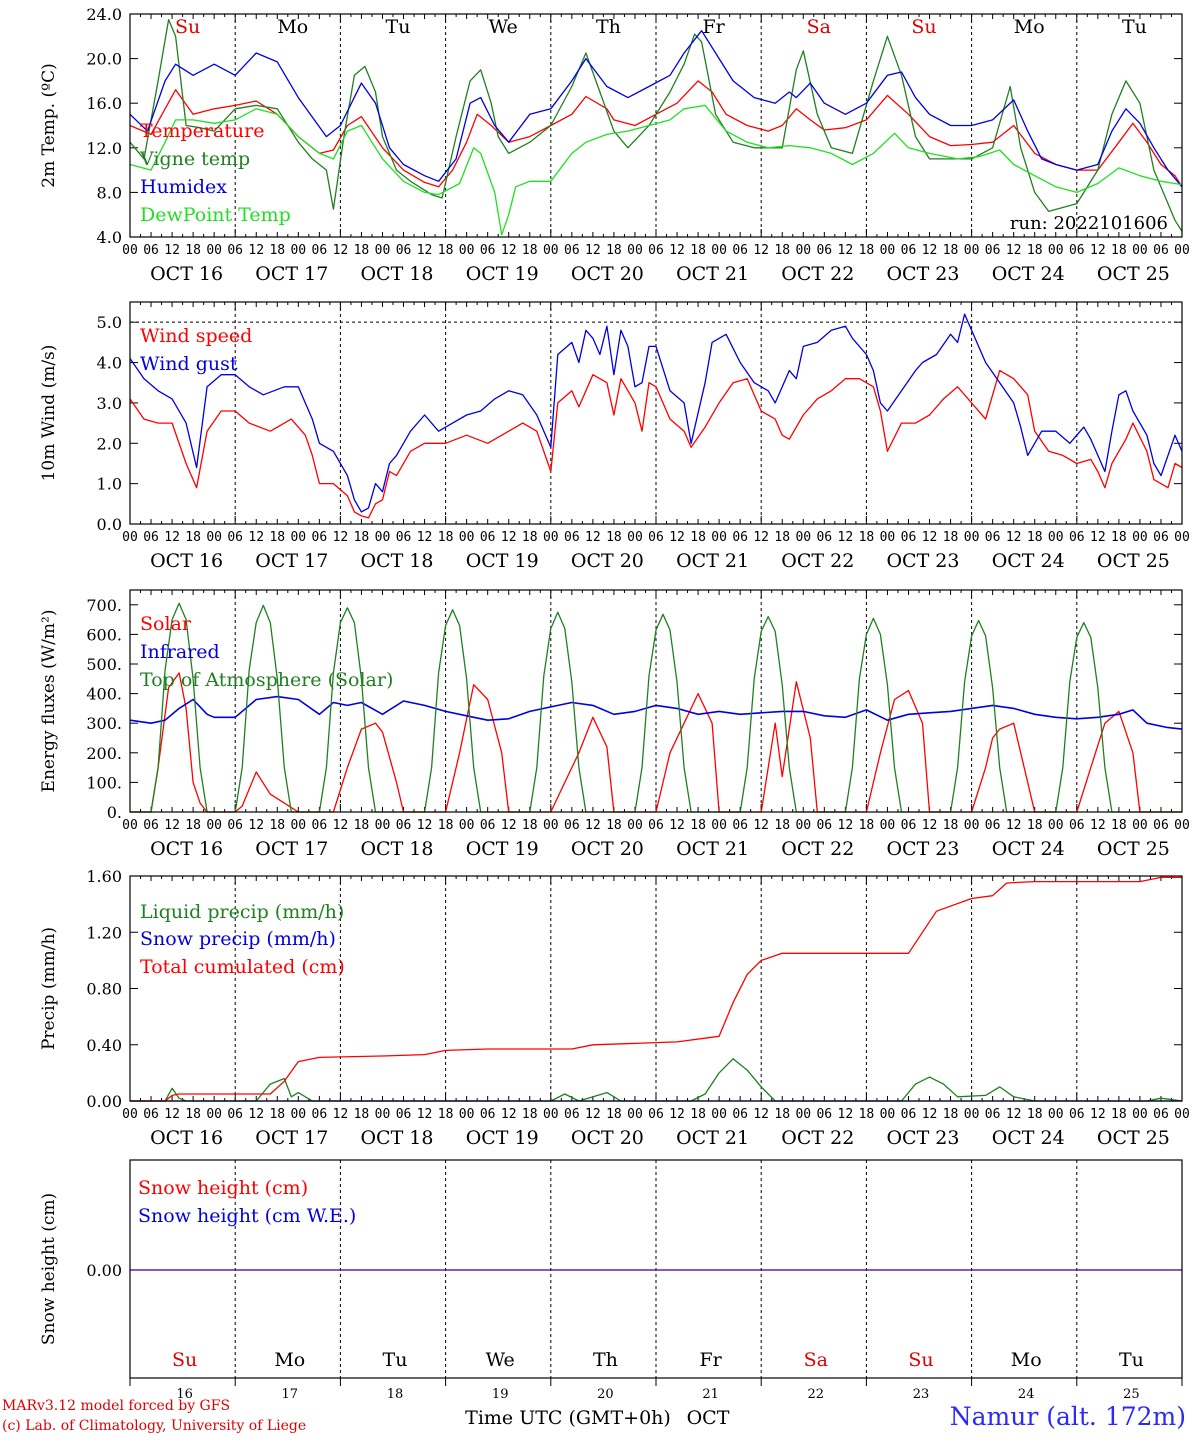 The image size is (1194, 1444). What do you see at coordinates (819, 27) in the screenshot?
I see `day-label: Sa` at bounding box center [819, 27].